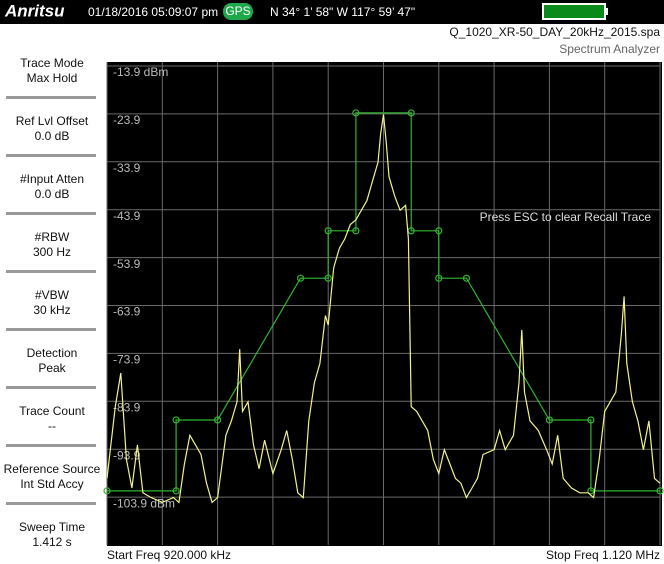 The width and height of the screenshot is (664, 564). I want to click on battery-tip, so click(606, 11).